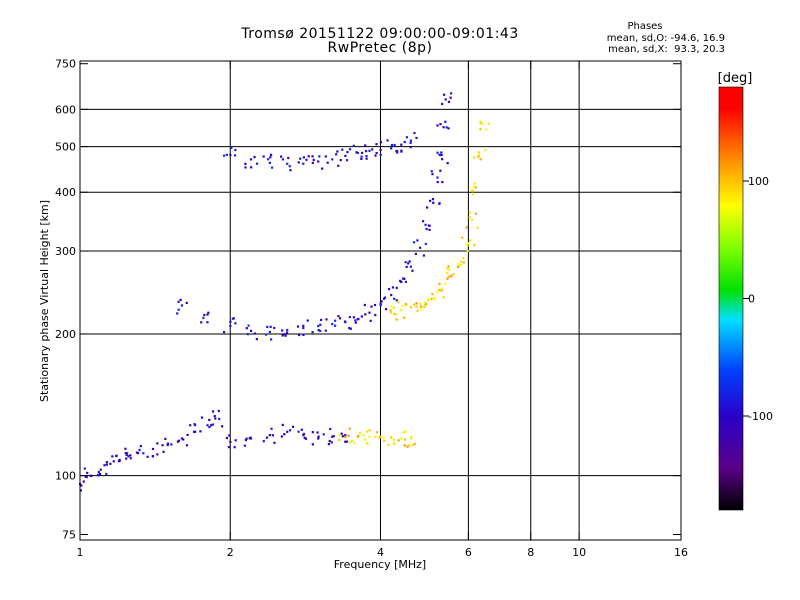  What do you see at coordinates (69, 534) in the screenshot?
I see `y-tick-label: 75` at bounding box center [69, 534].